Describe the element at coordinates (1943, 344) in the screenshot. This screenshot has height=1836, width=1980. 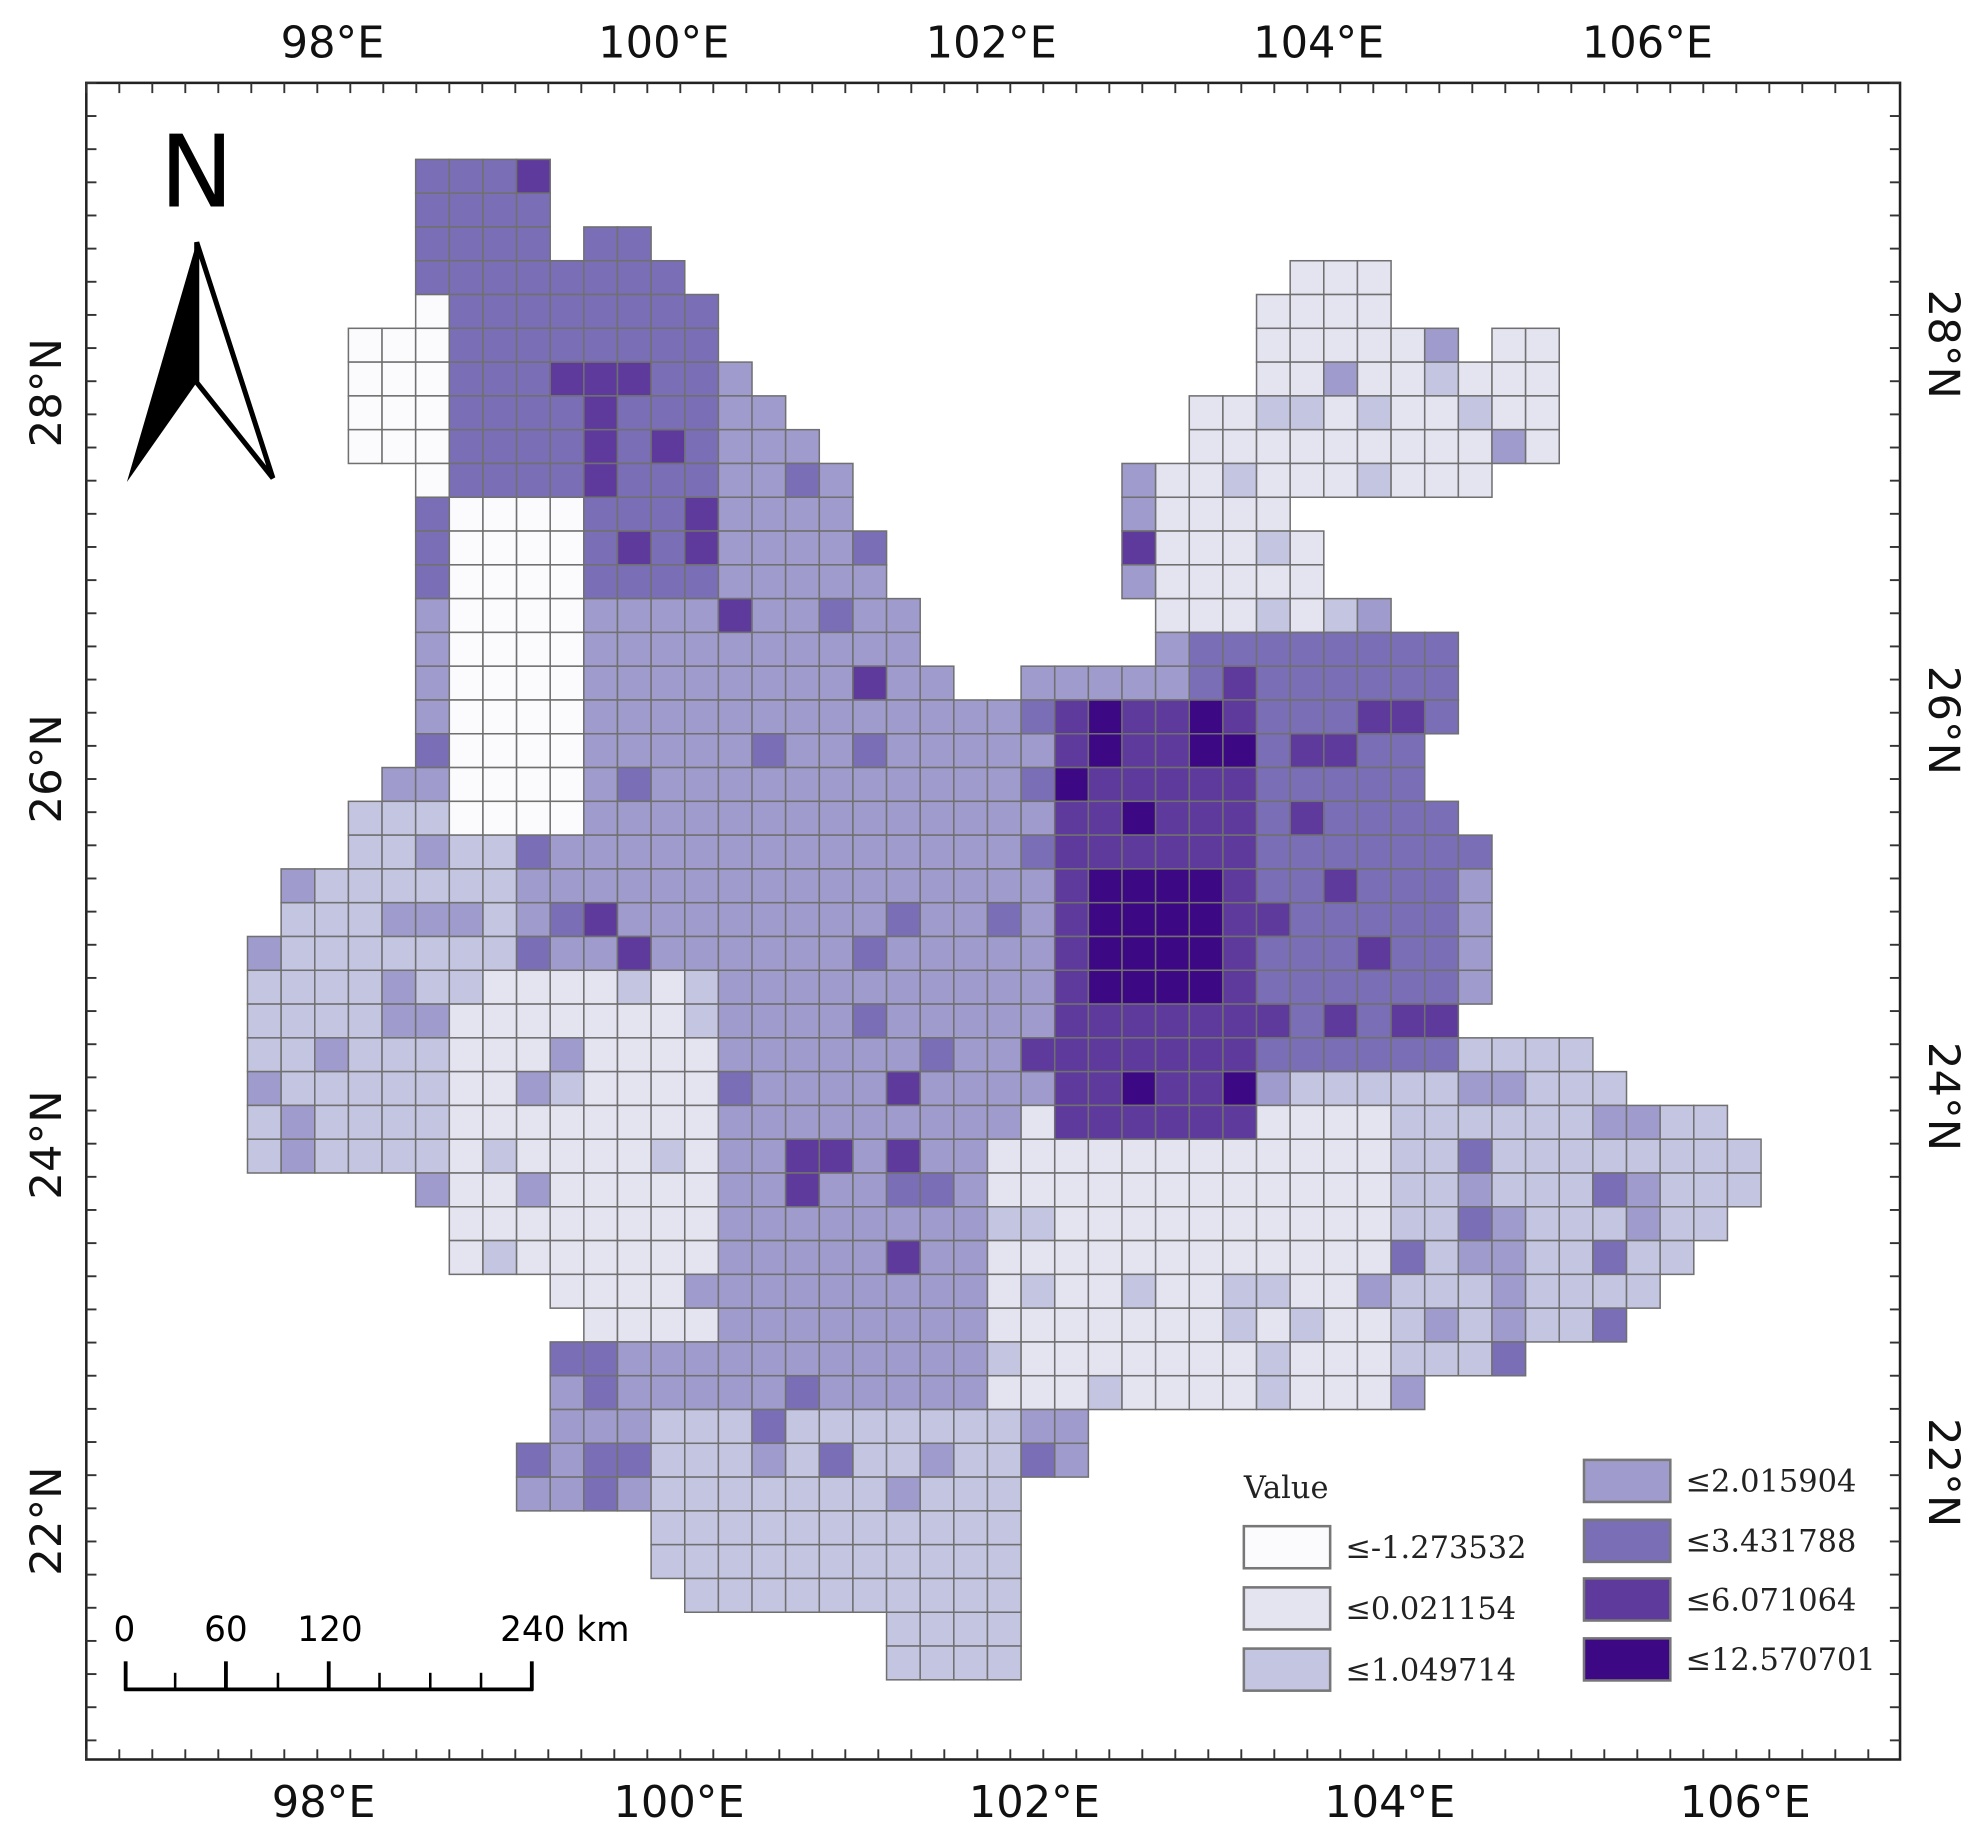
I see `right-lat-label: 28°N` at that location.